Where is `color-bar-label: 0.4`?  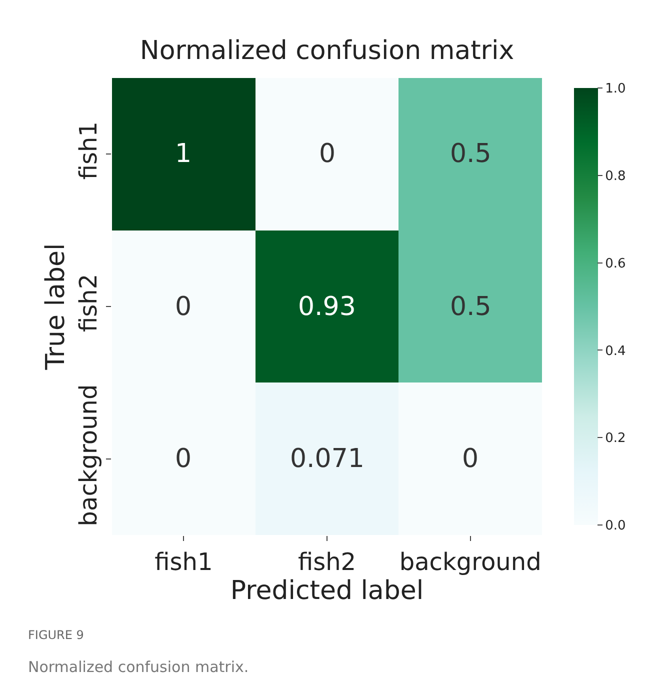
color-bar-label: 0.4 is located at coordinates (615, 351).